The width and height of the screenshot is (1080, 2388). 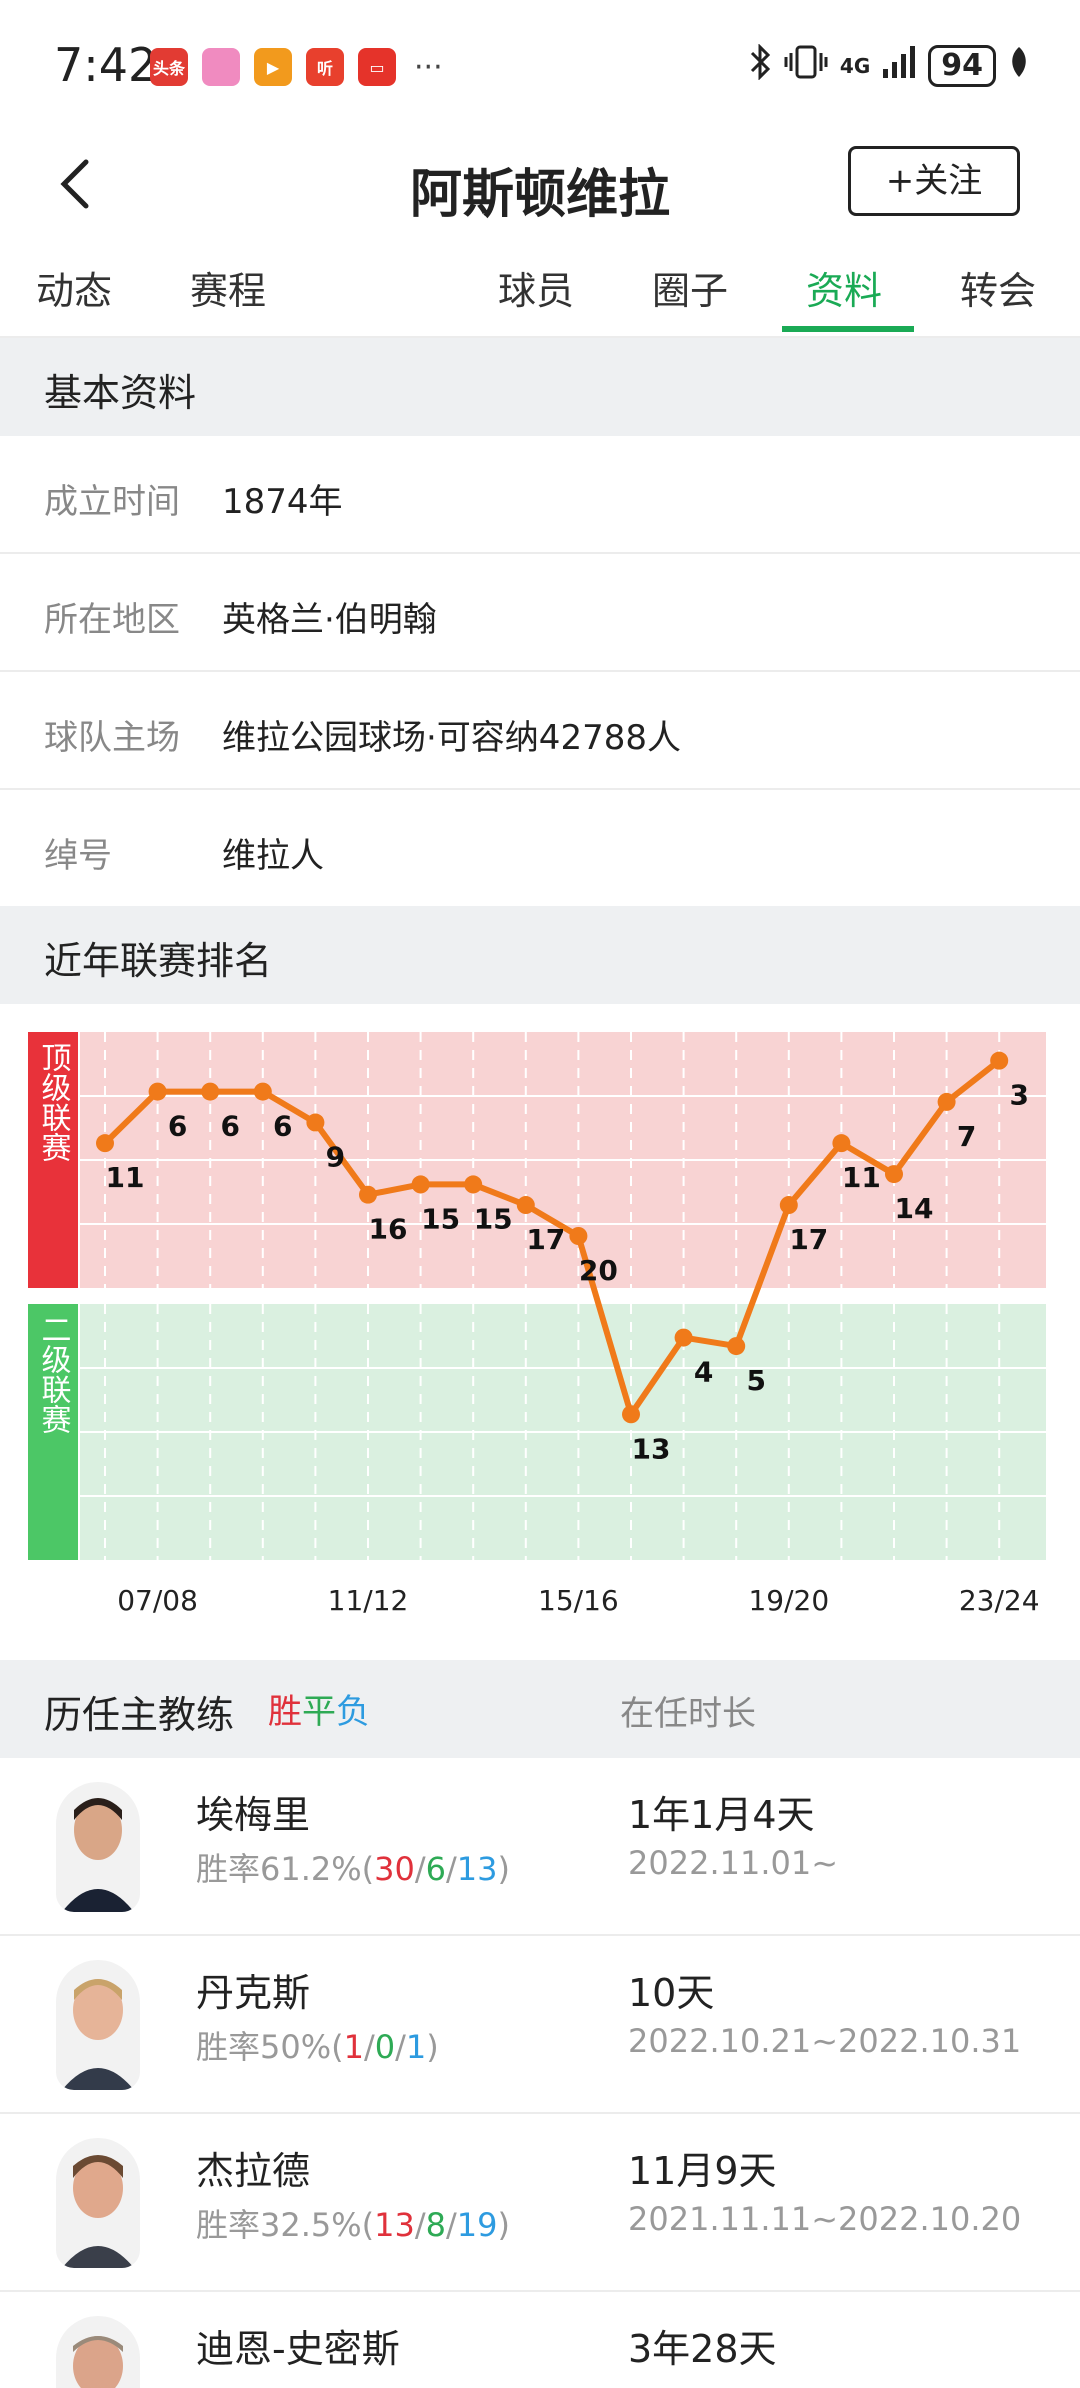 I want to click on coach-name: 杰拉德, so click(x=253, y=2171).